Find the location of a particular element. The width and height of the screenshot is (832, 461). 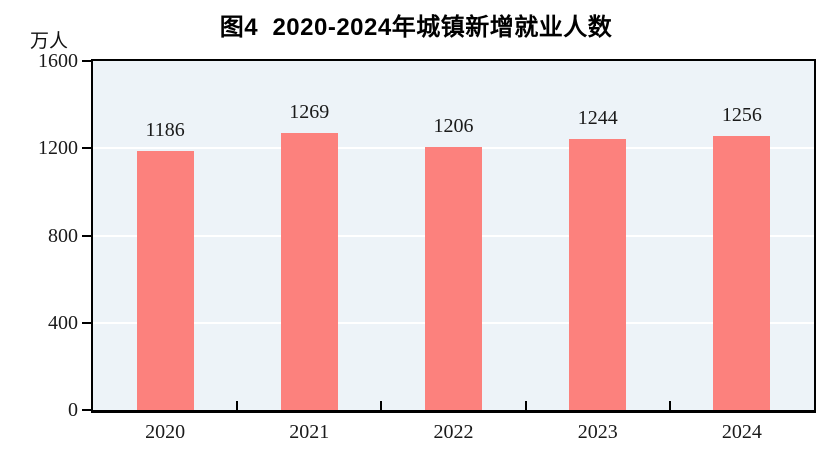

bar-2023 is located at coordinates (598, 274).